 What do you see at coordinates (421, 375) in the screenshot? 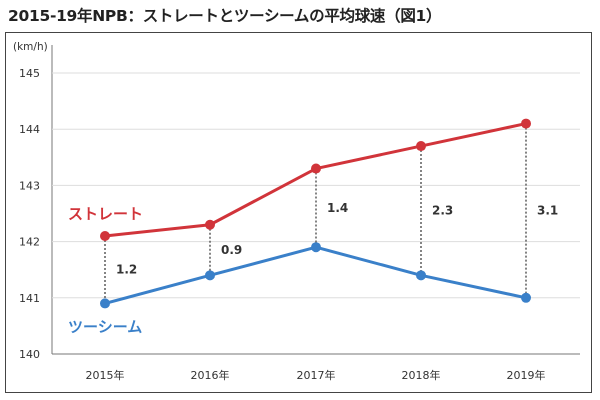
I see `x-tick-label: 2018年` at bounding box center [421, 375].